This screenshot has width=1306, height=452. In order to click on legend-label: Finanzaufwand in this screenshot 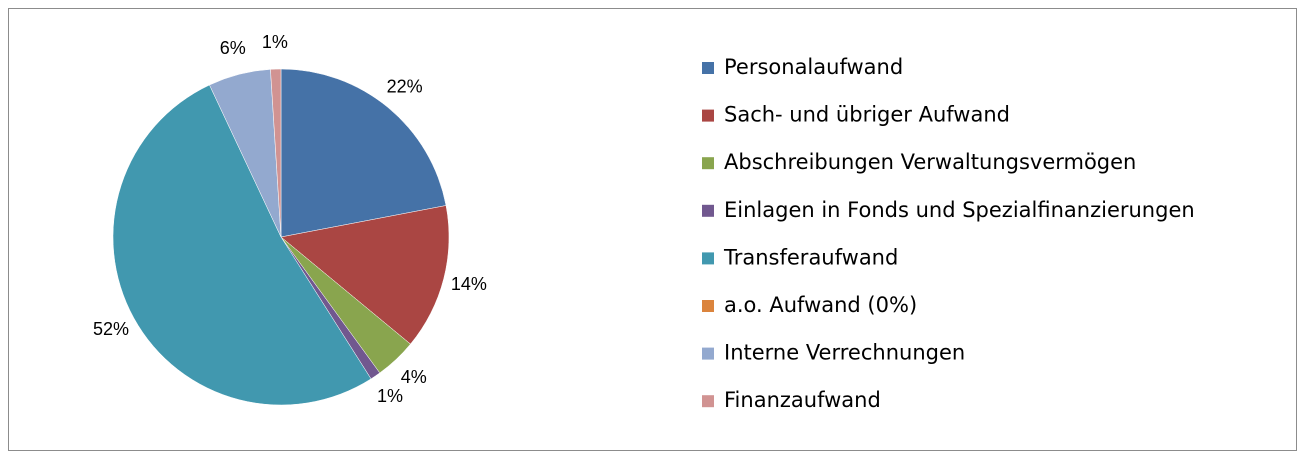, I will do `click(802, 400)`.